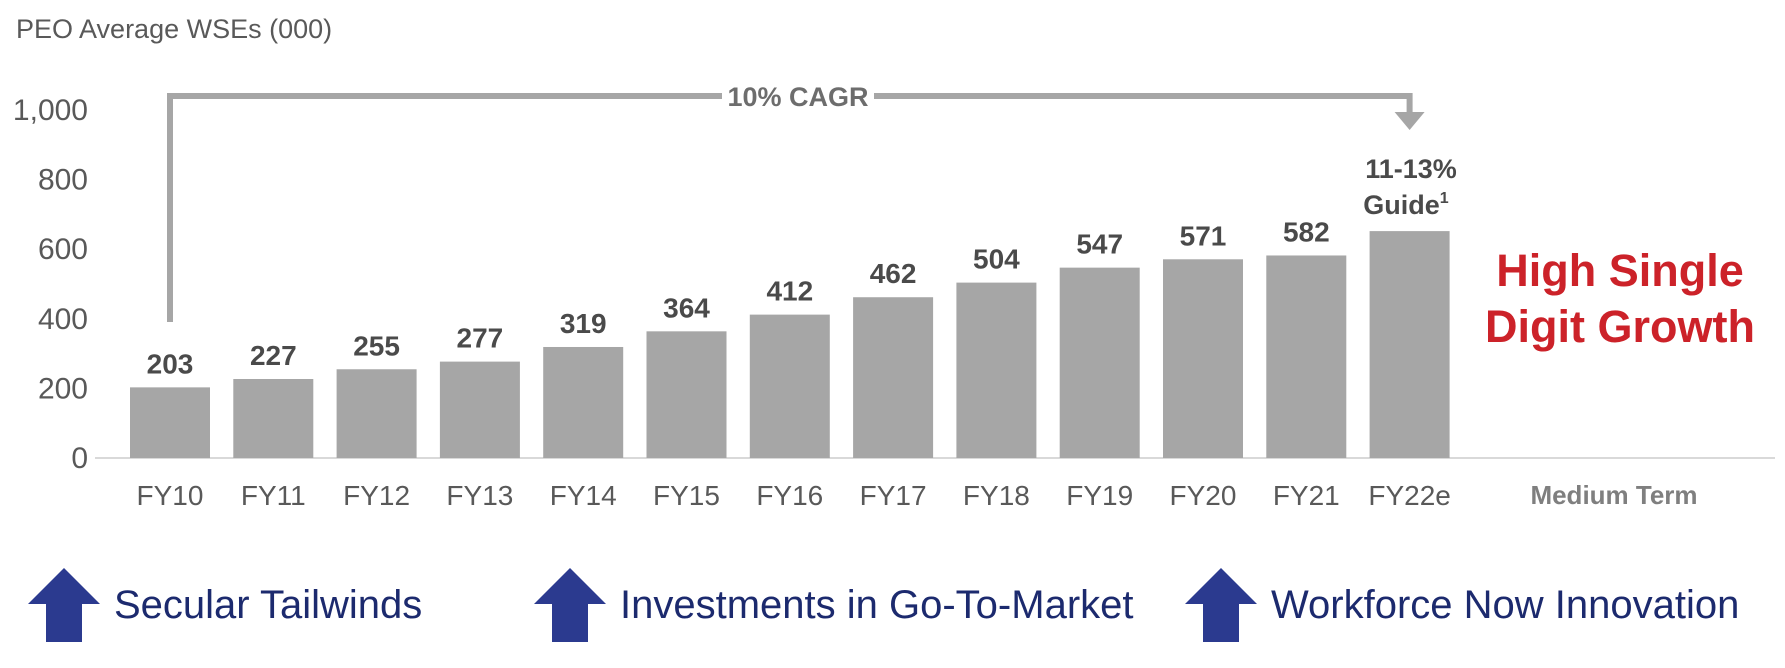 The height and width of the screenshot is (668, 1785). What do you see at coordinates (444, 207) in the screenshot?
I see `cagr-bracket-left` at bounding box center [444, 207].